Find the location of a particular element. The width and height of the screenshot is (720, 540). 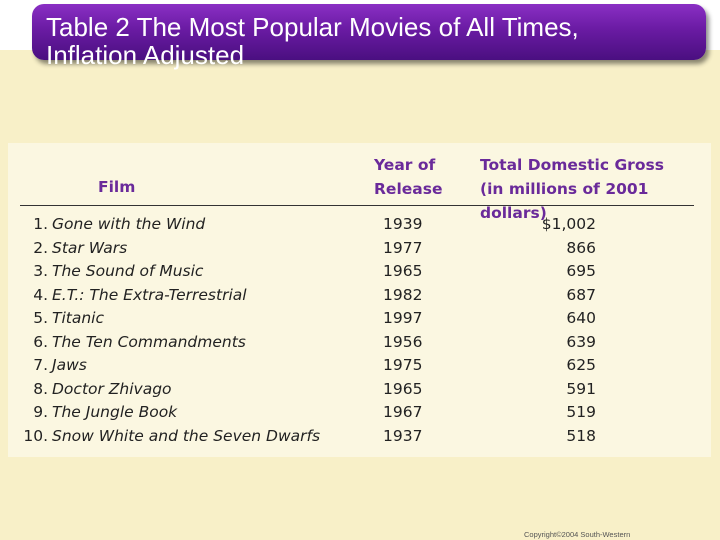

table-row: 2. Star Wars 1977 866 is located at coordinates (360, 250).